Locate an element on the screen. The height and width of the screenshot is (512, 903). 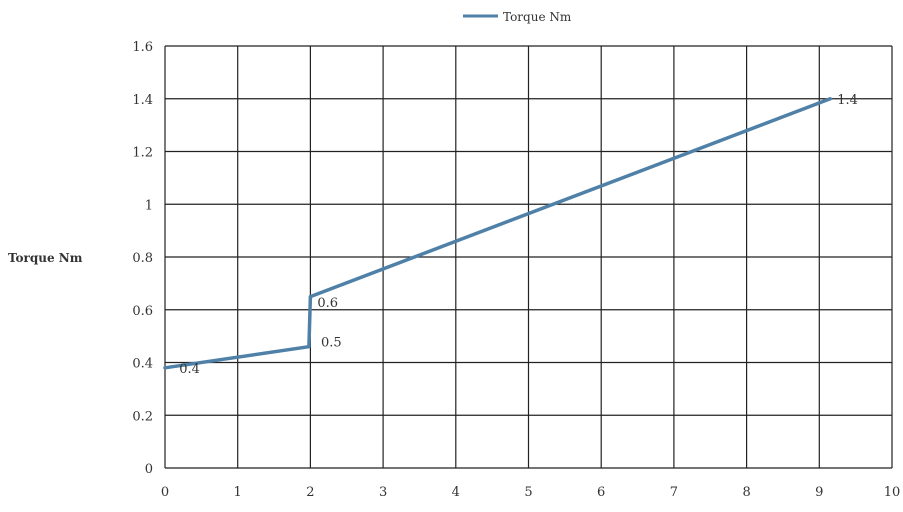
x-tick-label: 4 is located at coordinates (456, 492).